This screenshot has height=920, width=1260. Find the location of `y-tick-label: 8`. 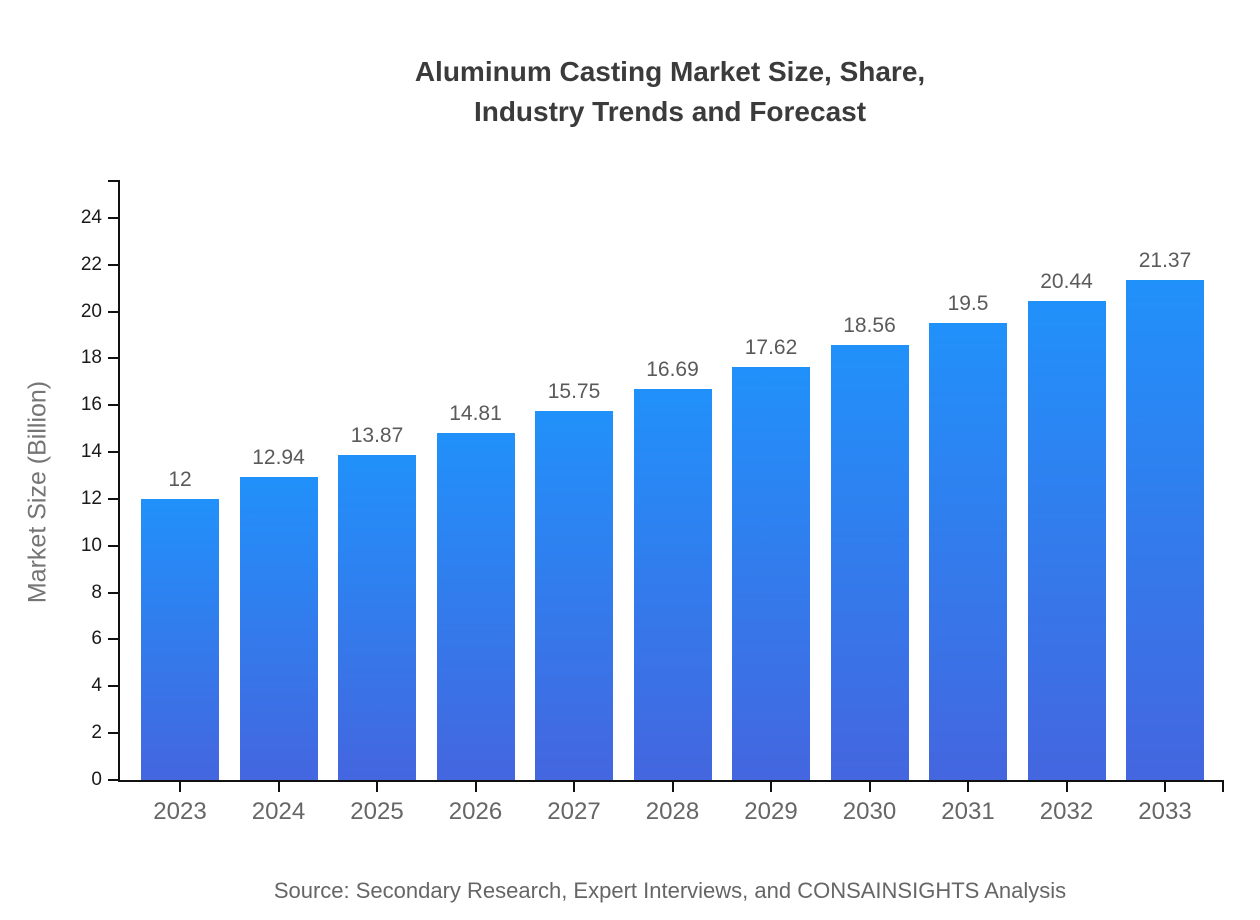

y-tick-label: 8 is located at coordinates (96, 592).